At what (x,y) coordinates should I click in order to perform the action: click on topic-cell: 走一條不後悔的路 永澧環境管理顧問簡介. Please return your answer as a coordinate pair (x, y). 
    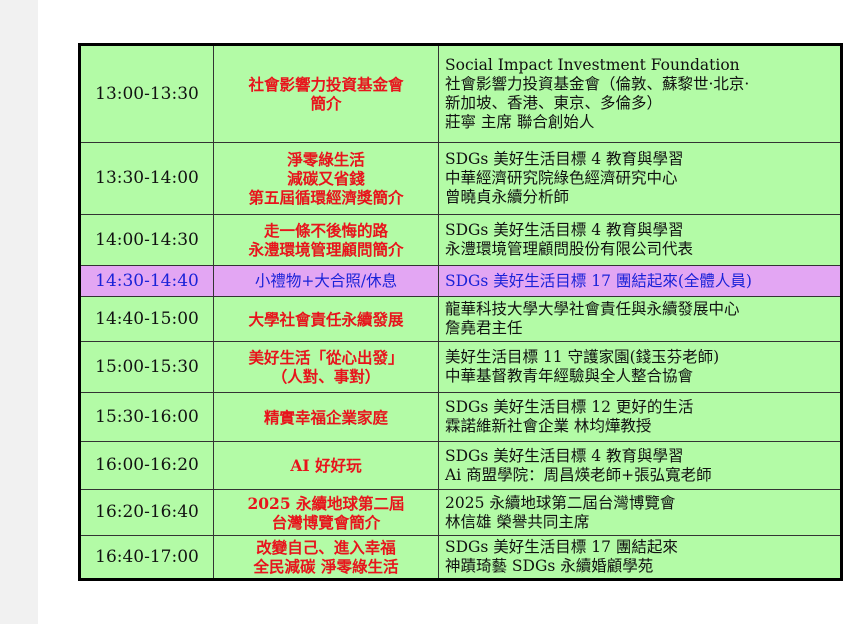
    Looking at the image, I should click on (326, 240).